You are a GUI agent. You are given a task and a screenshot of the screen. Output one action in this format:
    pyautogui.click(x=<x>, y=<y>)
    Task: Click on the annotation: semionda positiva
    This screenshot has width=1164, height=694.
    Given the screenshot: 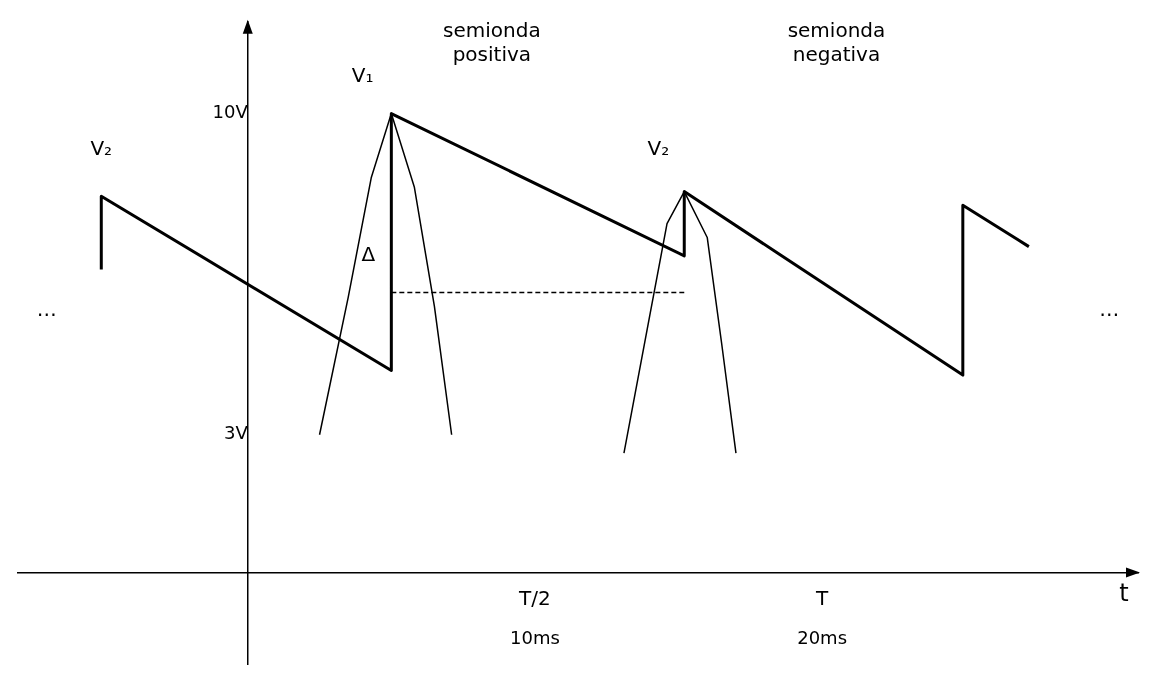 What is the action you would take?
    pyautogui.click(x=492, y=42)
    